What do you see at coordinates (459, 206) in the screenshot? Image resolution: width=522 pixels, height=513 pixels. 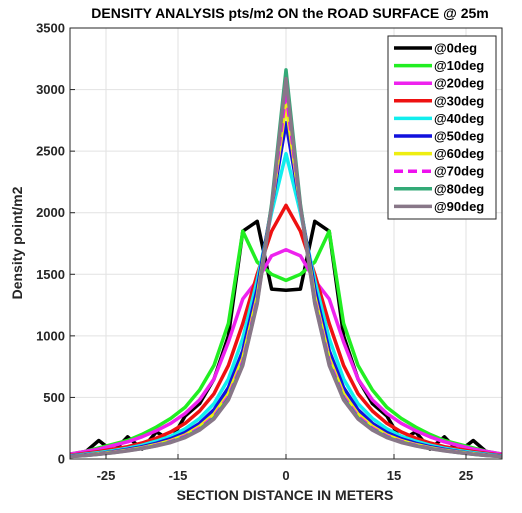 I see `legend-label: @90deg` at bounding box center [459, 206].